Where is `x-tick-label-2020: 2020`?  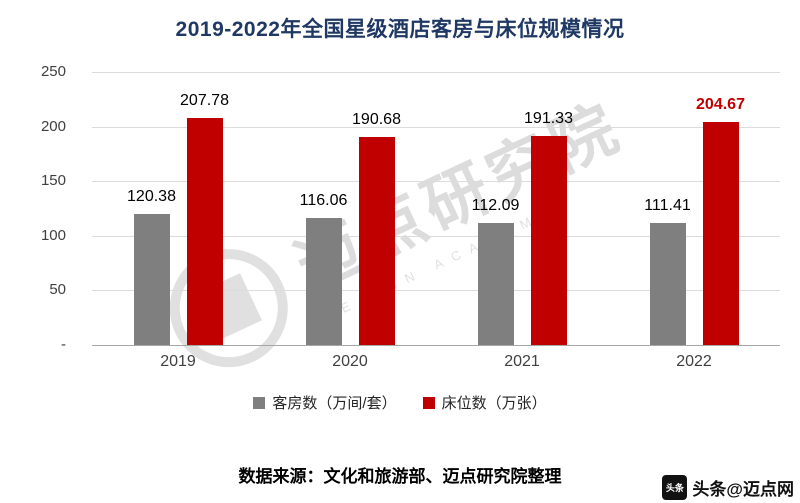 x-tick-label-2020: 2020 is located at coordinates (350, 361).